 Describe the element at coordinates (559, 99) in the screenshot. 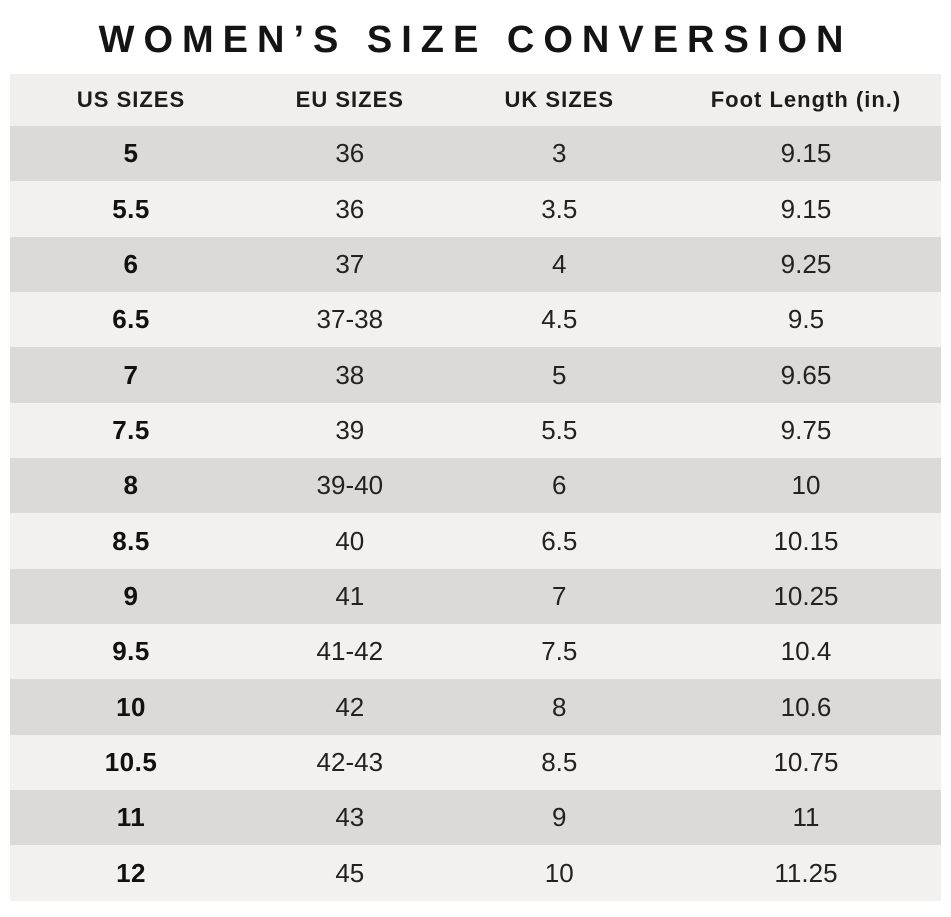

I see `column-header-uk: UK SIZES` at that location.